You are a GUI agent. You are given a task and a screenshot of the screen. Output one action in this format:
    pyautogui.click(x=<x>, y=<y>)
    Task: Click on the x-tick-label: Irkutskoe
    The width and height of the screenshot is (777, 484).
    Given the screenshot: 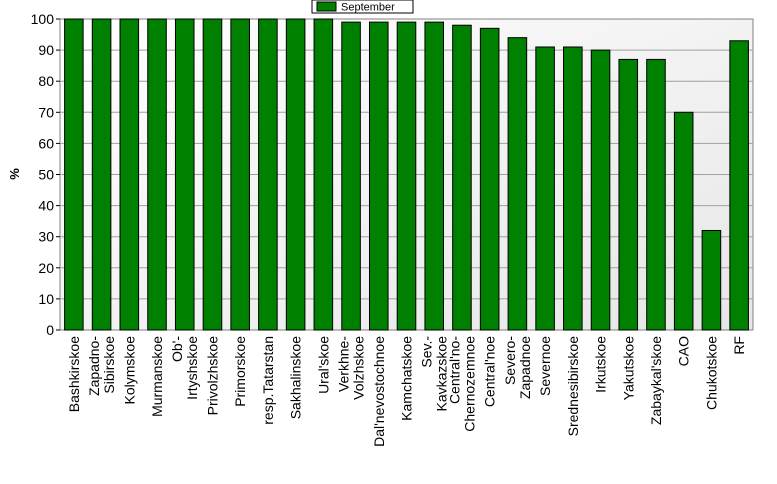 What is the action you would take?
    pyautogui.click(x=601, y=364)
    